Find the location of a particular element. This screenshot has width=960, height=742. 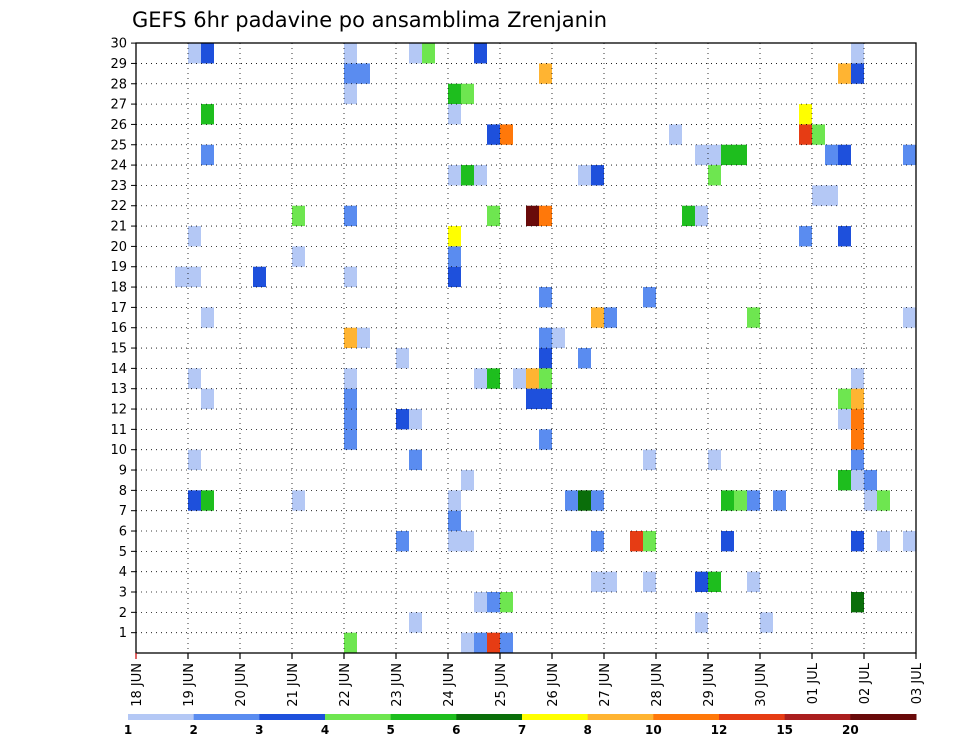

x-tick-label: 23 JUN is located at coordinates (397, 685).